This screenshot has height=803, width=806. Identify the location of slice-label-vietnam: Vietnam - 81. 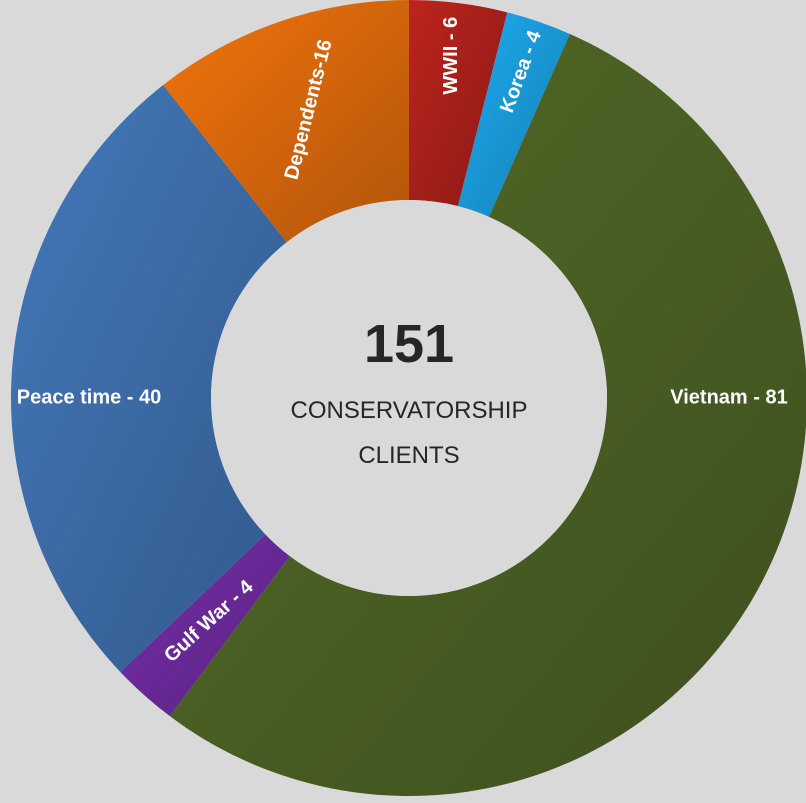
(728, 397).